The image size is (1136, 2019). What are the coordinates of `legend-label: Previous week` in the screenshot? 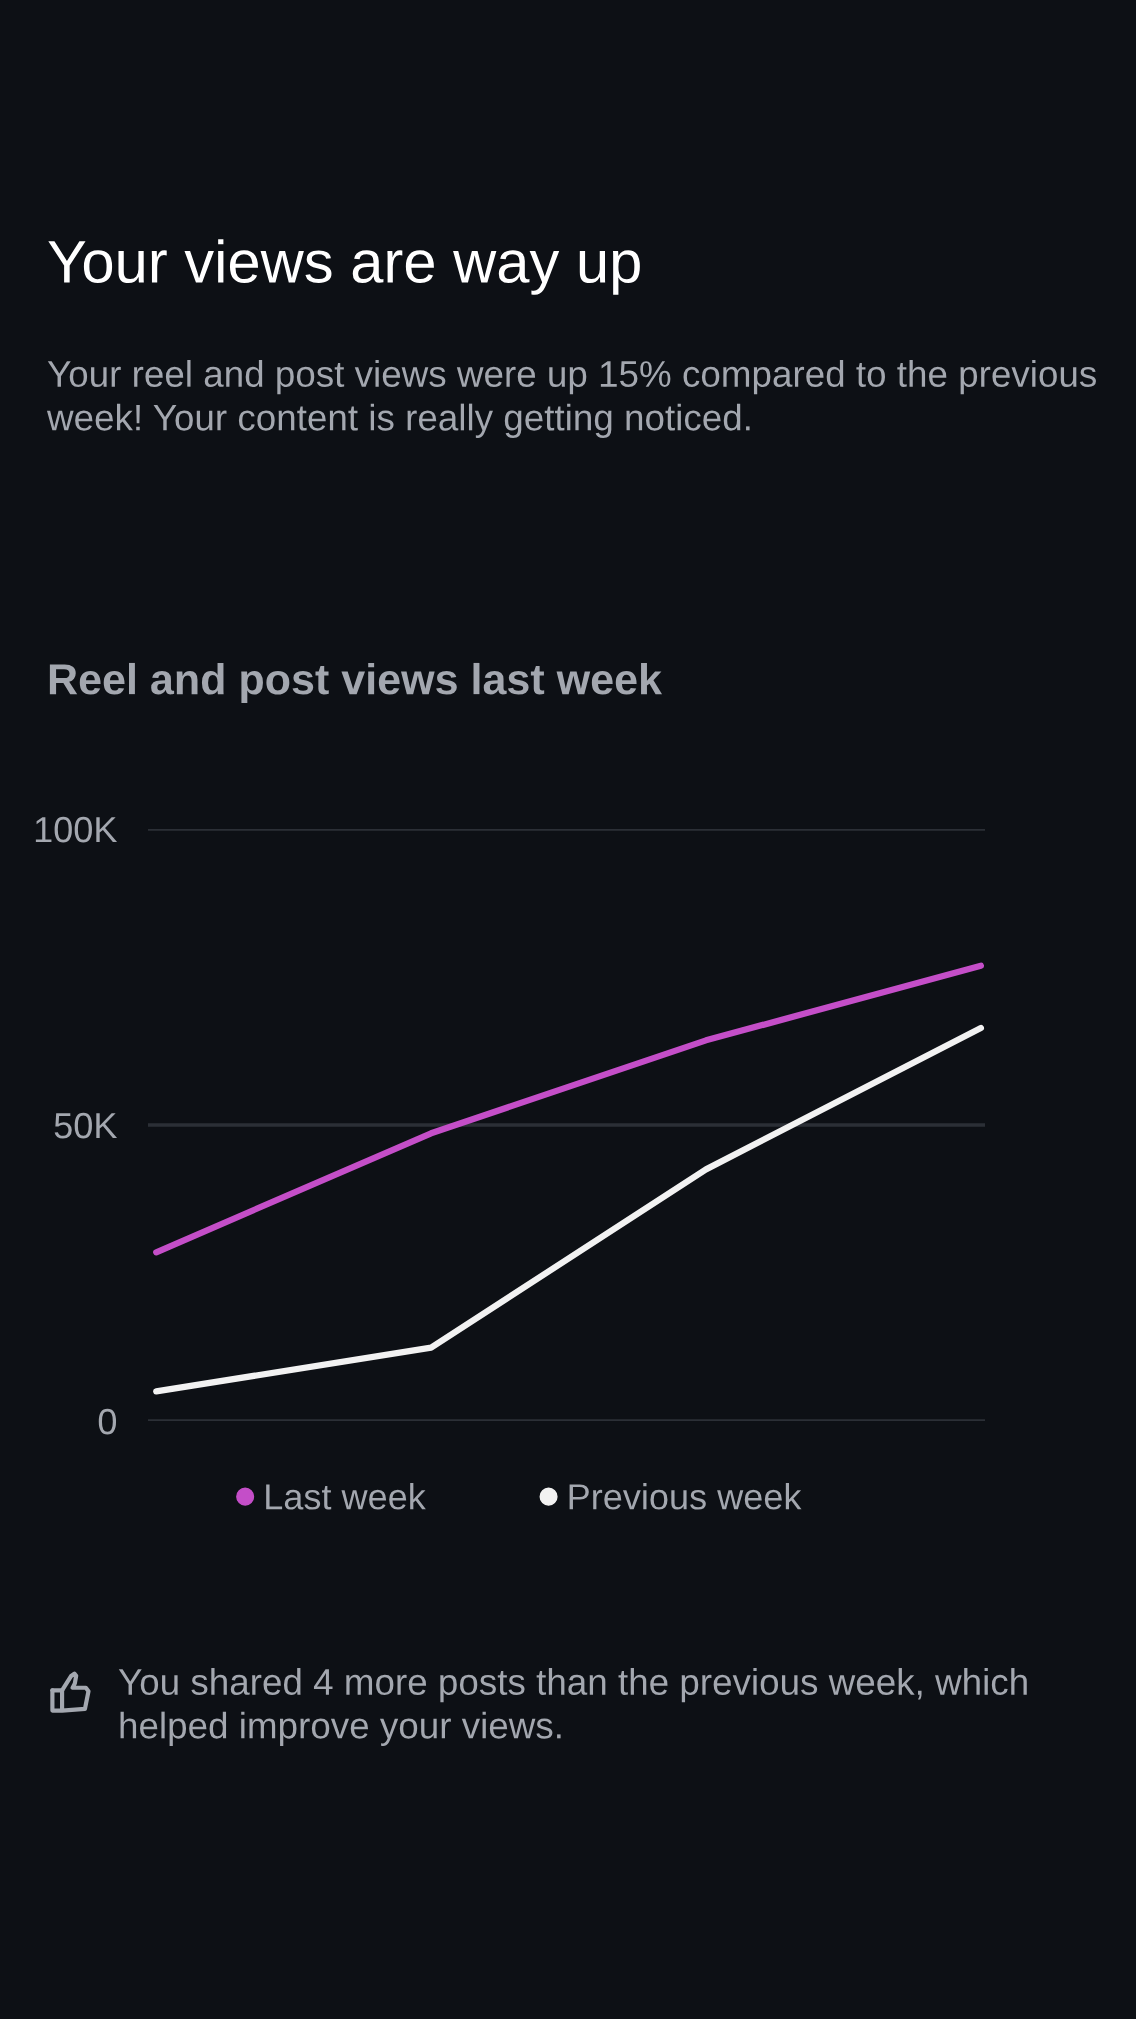 It's located at (685, 1496).